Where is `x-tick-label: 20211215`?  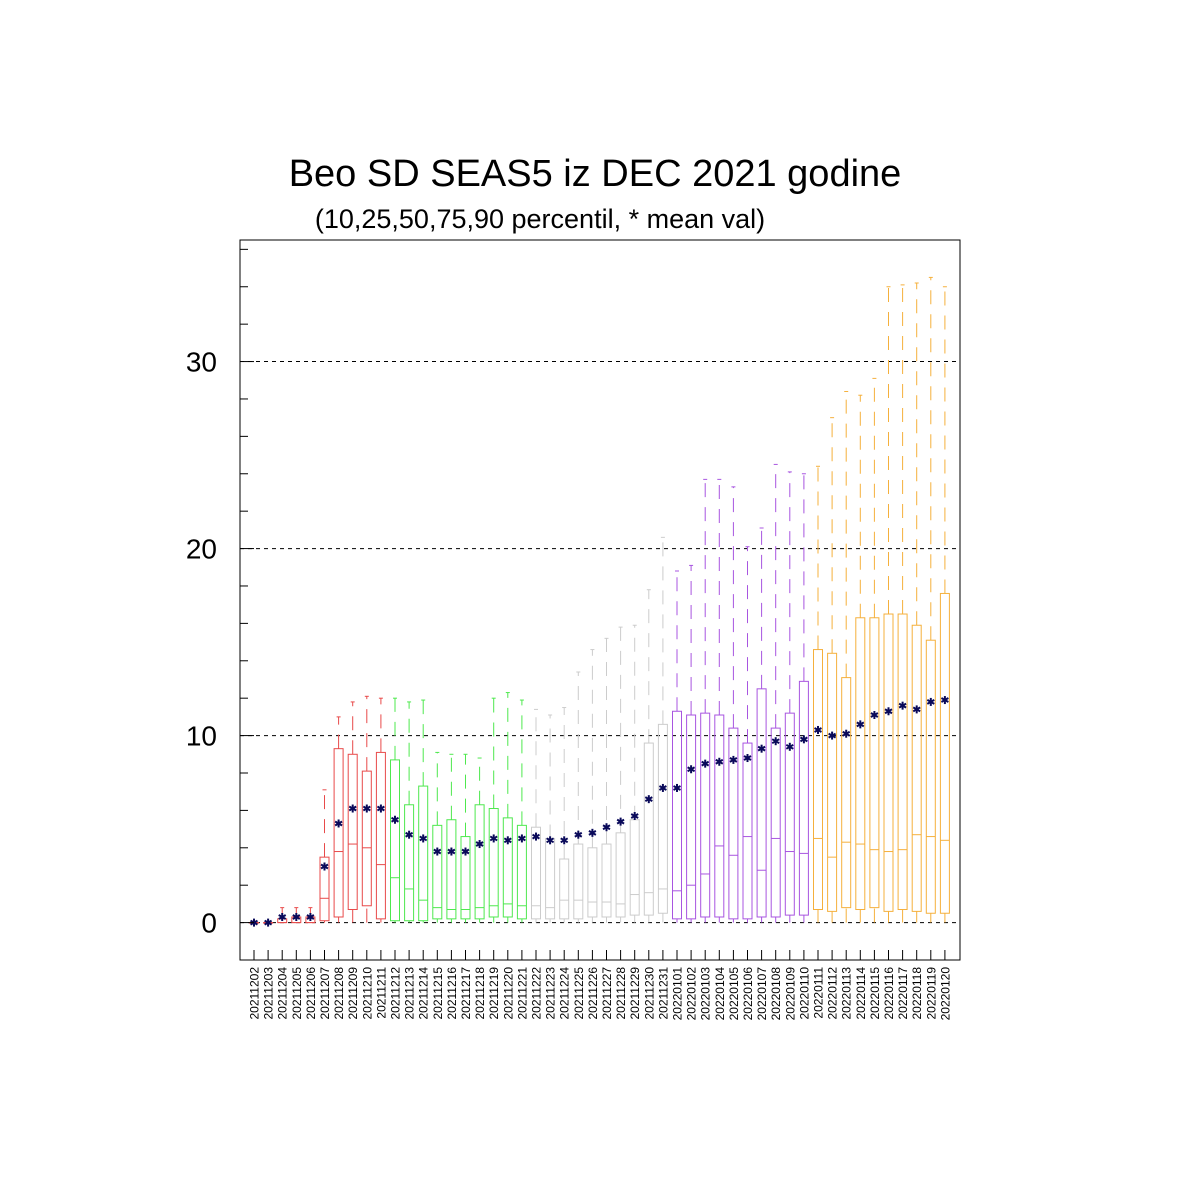 x-tick-label: 20211215 is located at coordinates (438, 993).